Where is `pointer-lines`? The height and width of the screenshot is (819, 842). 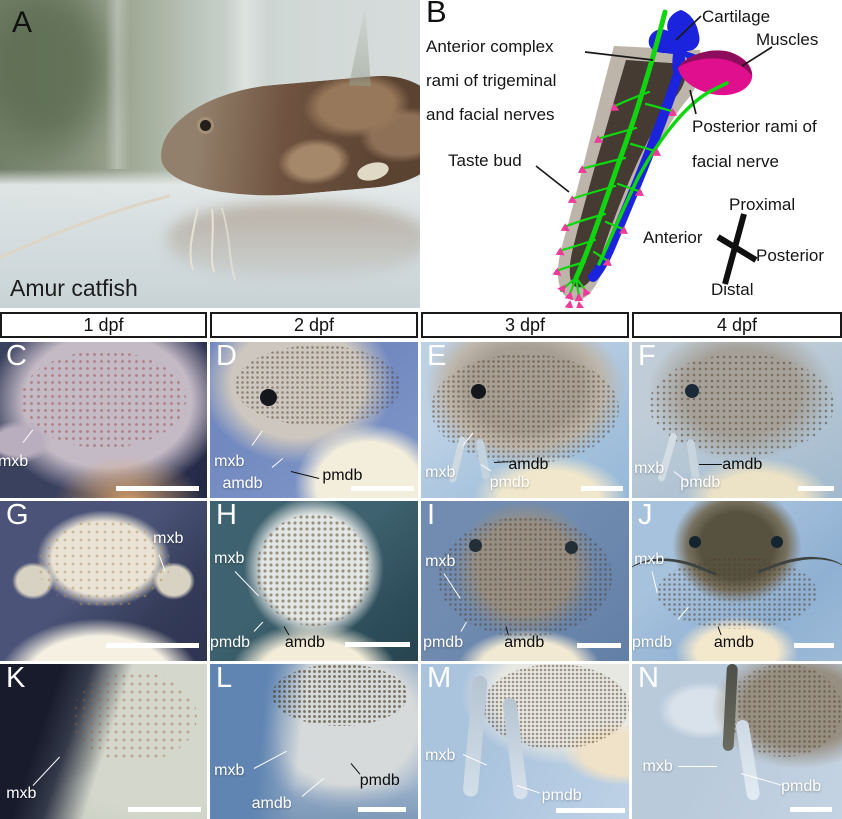 pointer-lines is located at coordinates (654, 104).